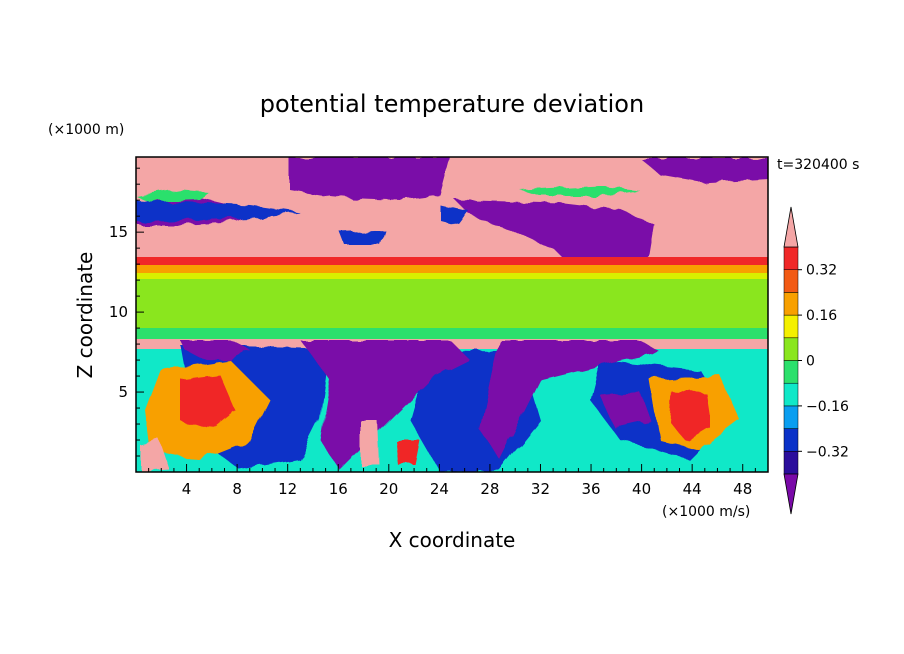 This screenshot has height=654, width=904. What do you see at coordinates (810, 362) in the screenshot?
I see `colorbar-tick-label: 0` at bounding box center [810, 362].